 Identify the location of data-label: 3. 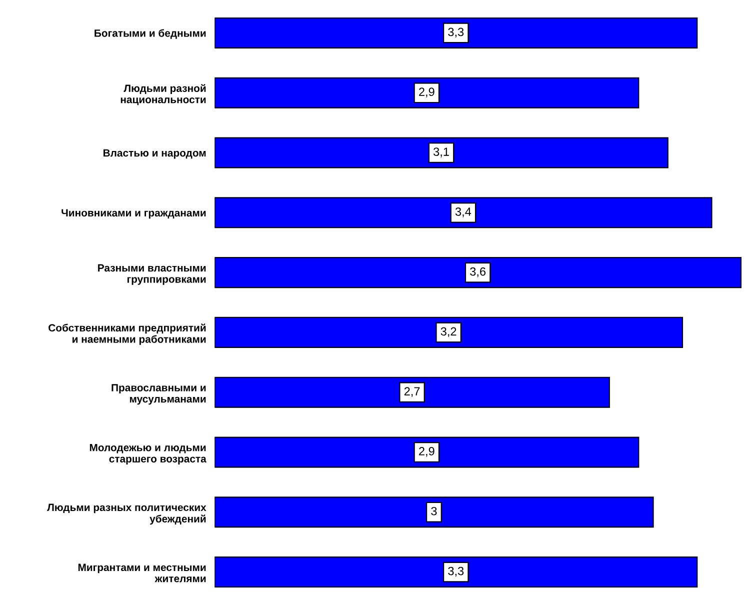
(434, 511).